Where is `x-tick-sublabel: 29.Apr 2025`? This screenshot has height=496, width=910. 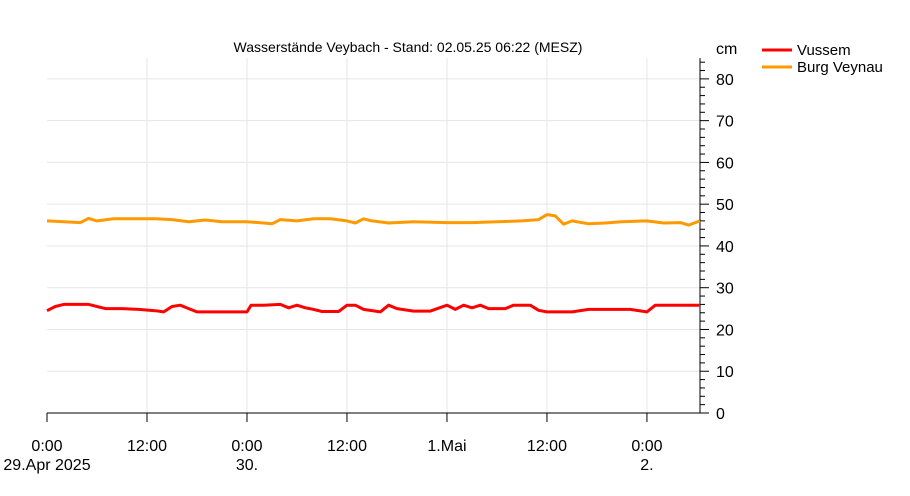
x-tick-sublabel: 29.Apr 2025 is located at coordinates (46, 465).